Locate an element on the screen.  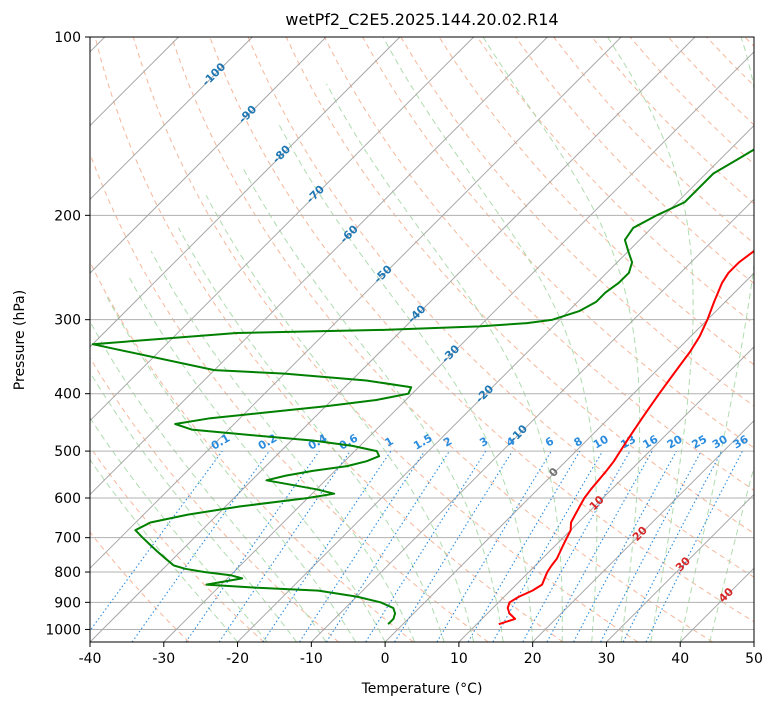
x-axis-label: Temperature (°C) is located at coordinates (422, 689).